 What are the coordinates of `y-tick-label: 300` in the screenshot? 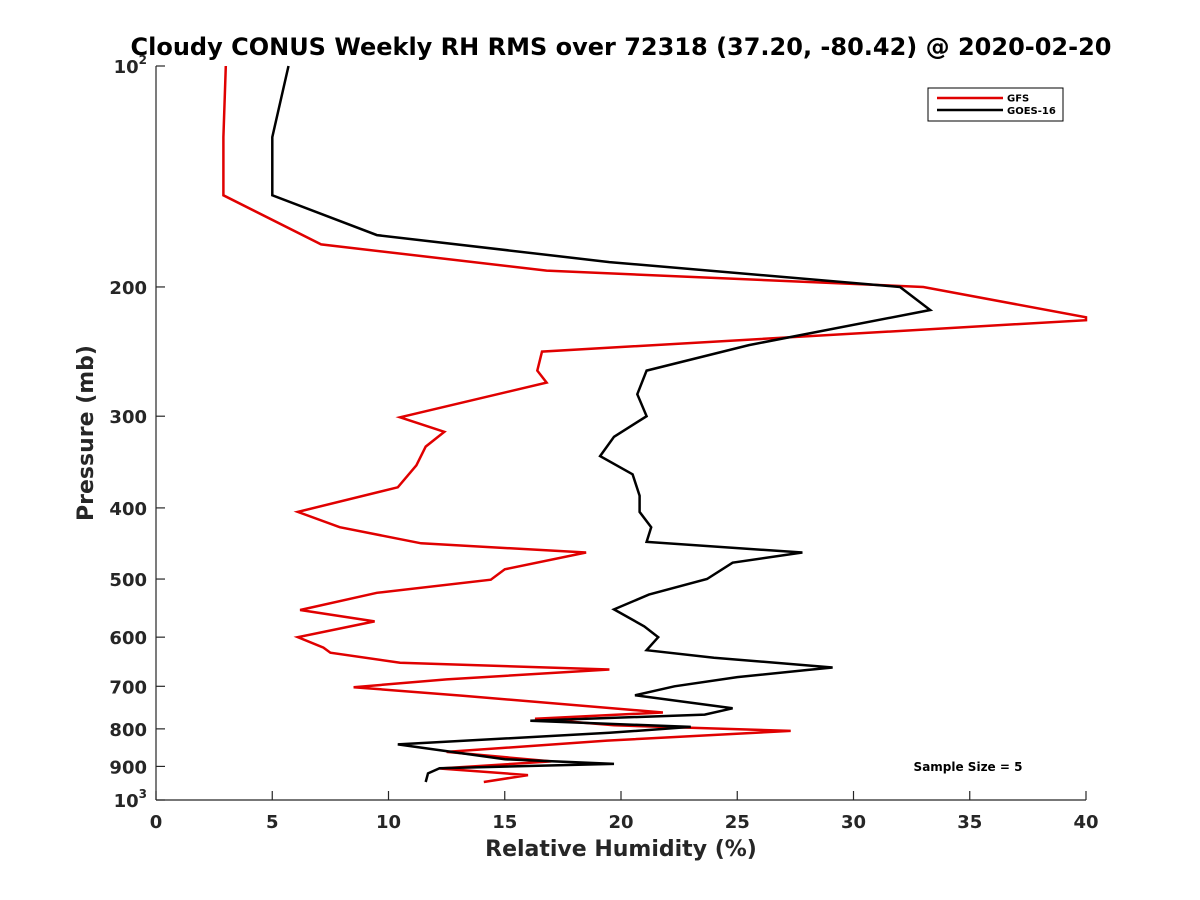 It's located at (128, 417).